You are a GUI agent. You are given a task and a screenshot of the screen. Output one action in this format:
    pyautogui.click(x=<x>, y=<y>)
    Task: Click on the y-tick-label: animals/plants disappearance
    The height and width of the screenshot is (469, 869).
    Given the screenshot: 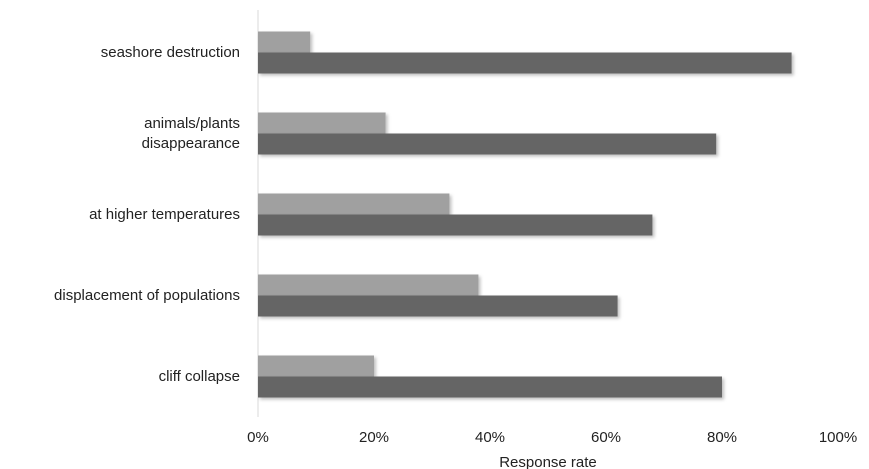 What is the action you would take?
    pyautogui.click(x=190, y=133)
    